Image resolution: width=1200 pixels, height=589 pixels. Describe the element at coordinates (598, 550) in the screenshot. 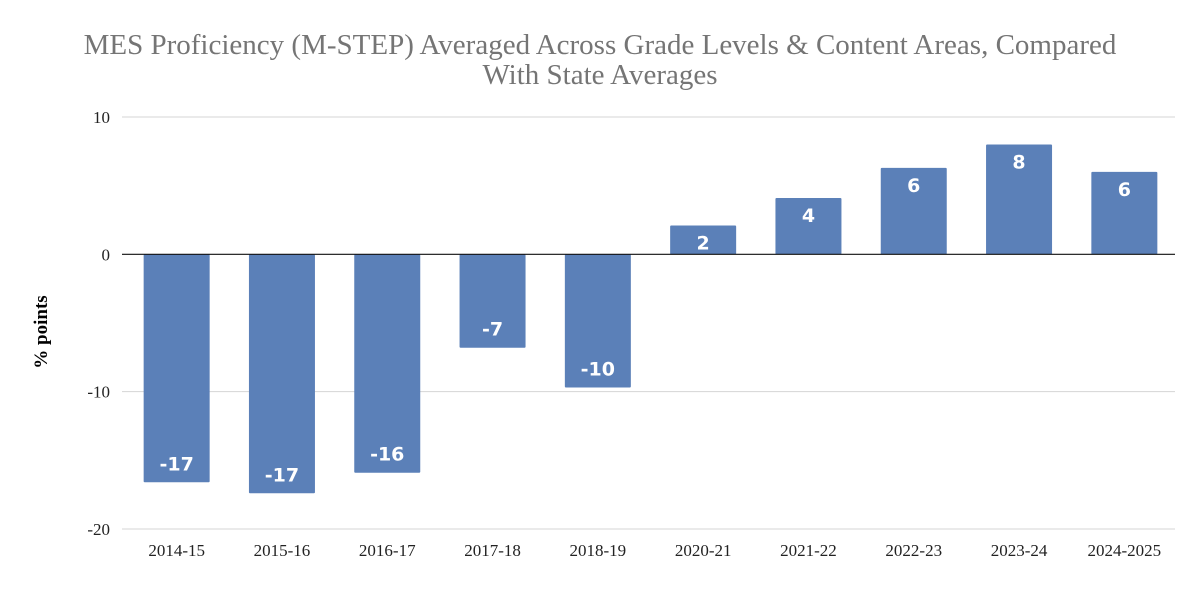

I see `x-tick-label: 2018-19` at that location.